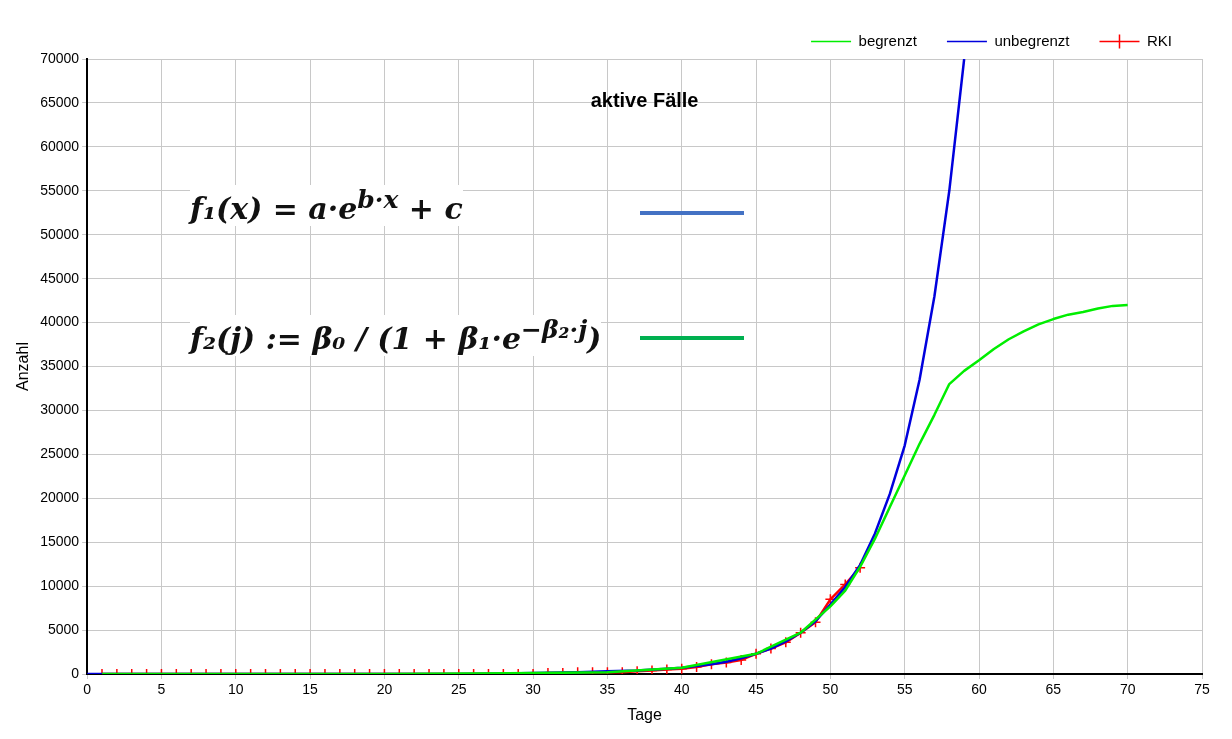 The width and height of the screenshot is (1232, 739). I want to click on y-tick-label: 60000, so click(60, 145).